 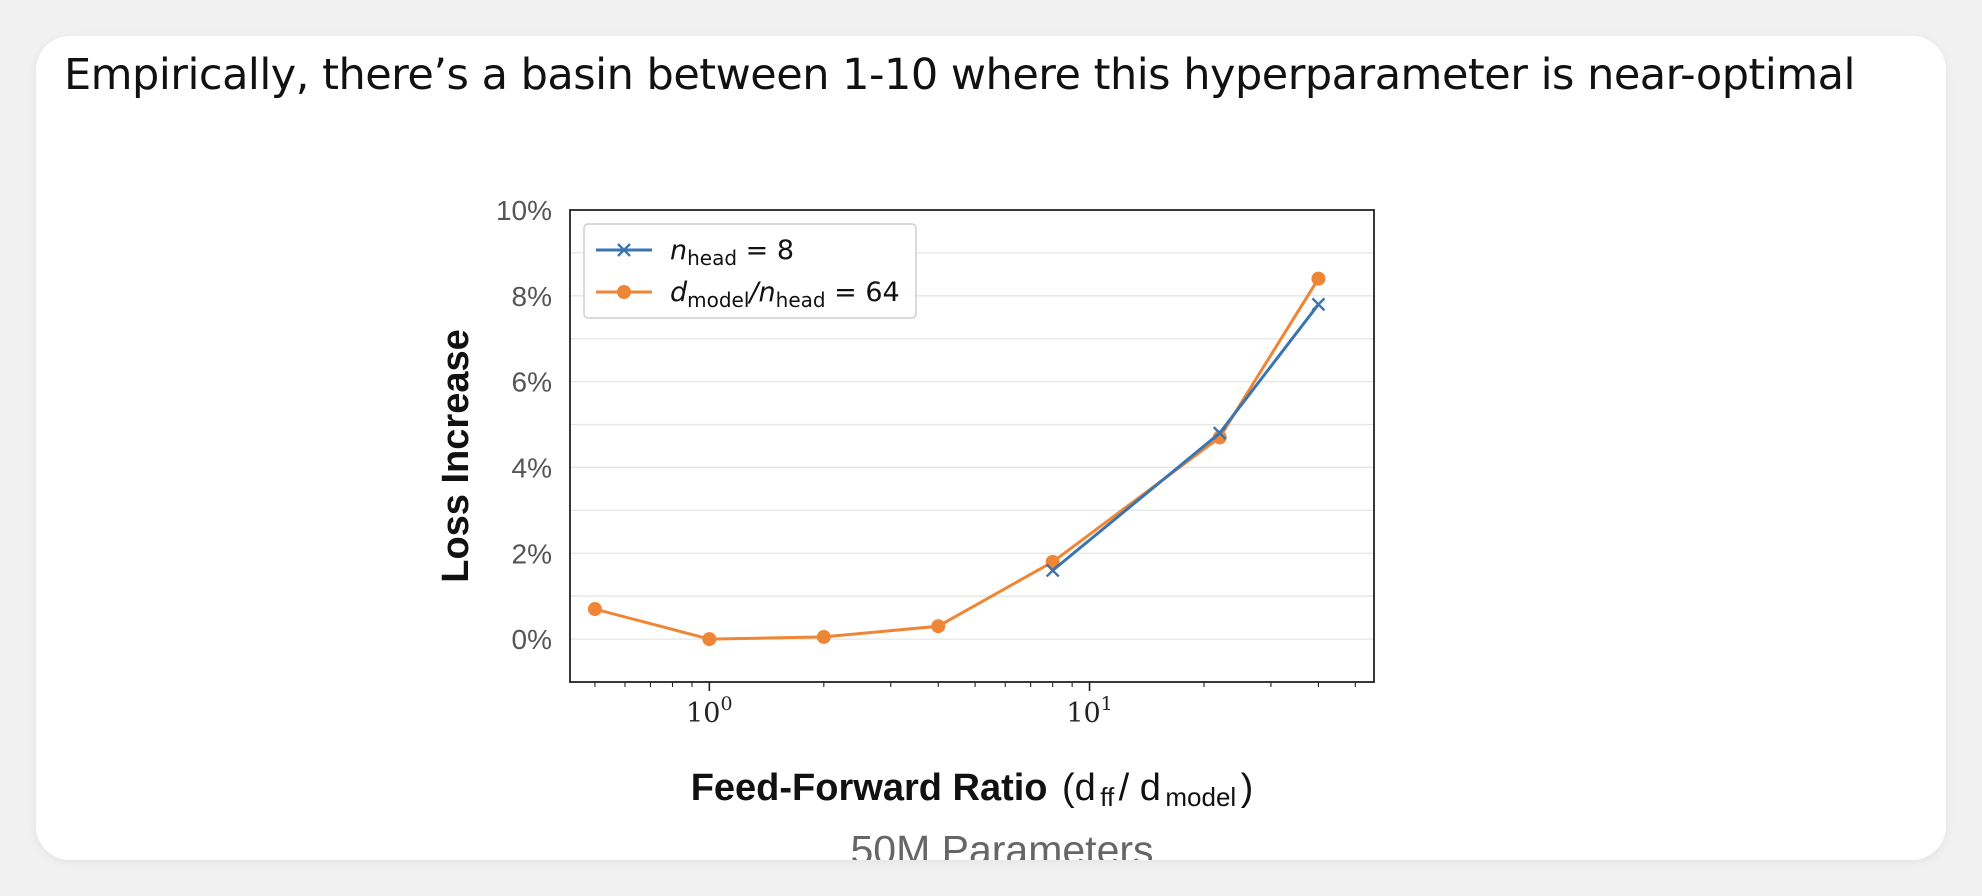 I want to click on legend-label: dmodel/nhead = 64, so click(x=785, y=294).